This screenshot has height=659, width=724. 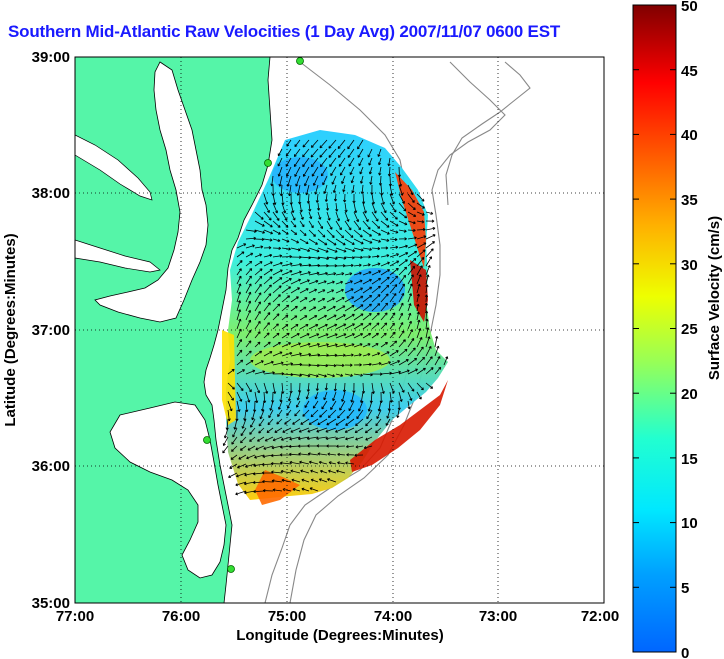 I want to click on y-tick-label: 36:00, so click(x=51, y=466).